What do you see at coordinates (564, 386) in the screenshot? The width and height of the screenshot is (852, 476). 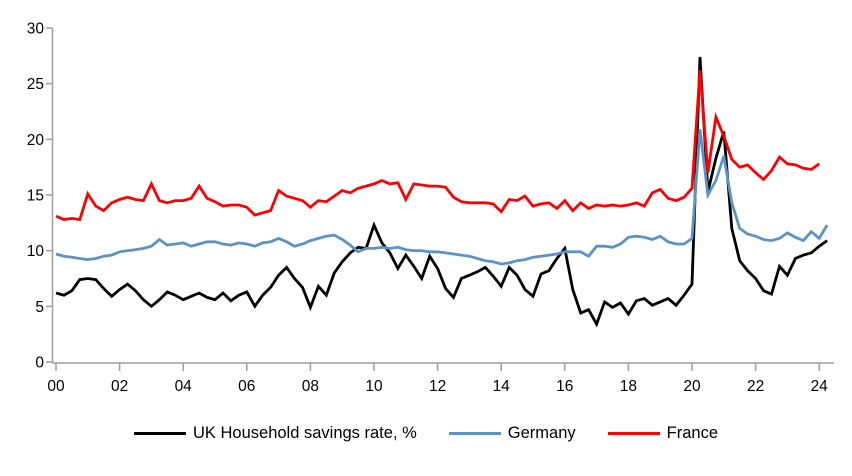 I see `x-tick-label: 16` at bounding box center [564, 386].